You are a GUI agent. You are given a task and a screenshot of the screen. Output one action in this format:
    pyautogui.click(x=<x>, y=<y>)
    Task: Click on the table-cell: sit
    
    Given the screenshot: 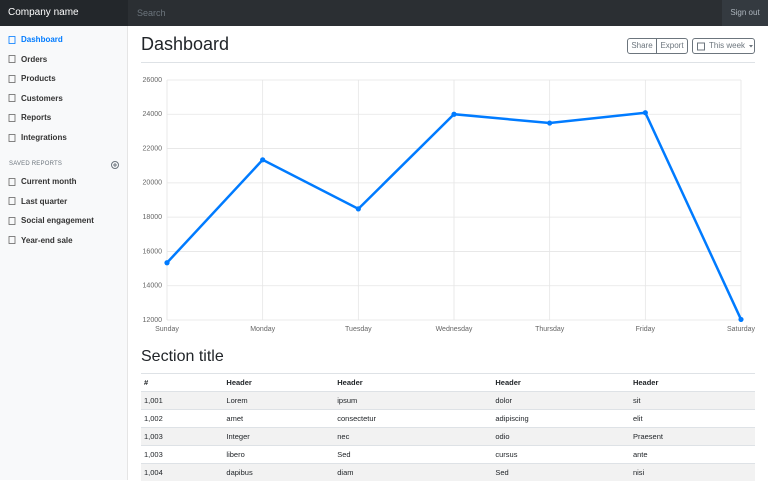 What is the action you would take?
    pyautogui.click(x=692, y=401)
    